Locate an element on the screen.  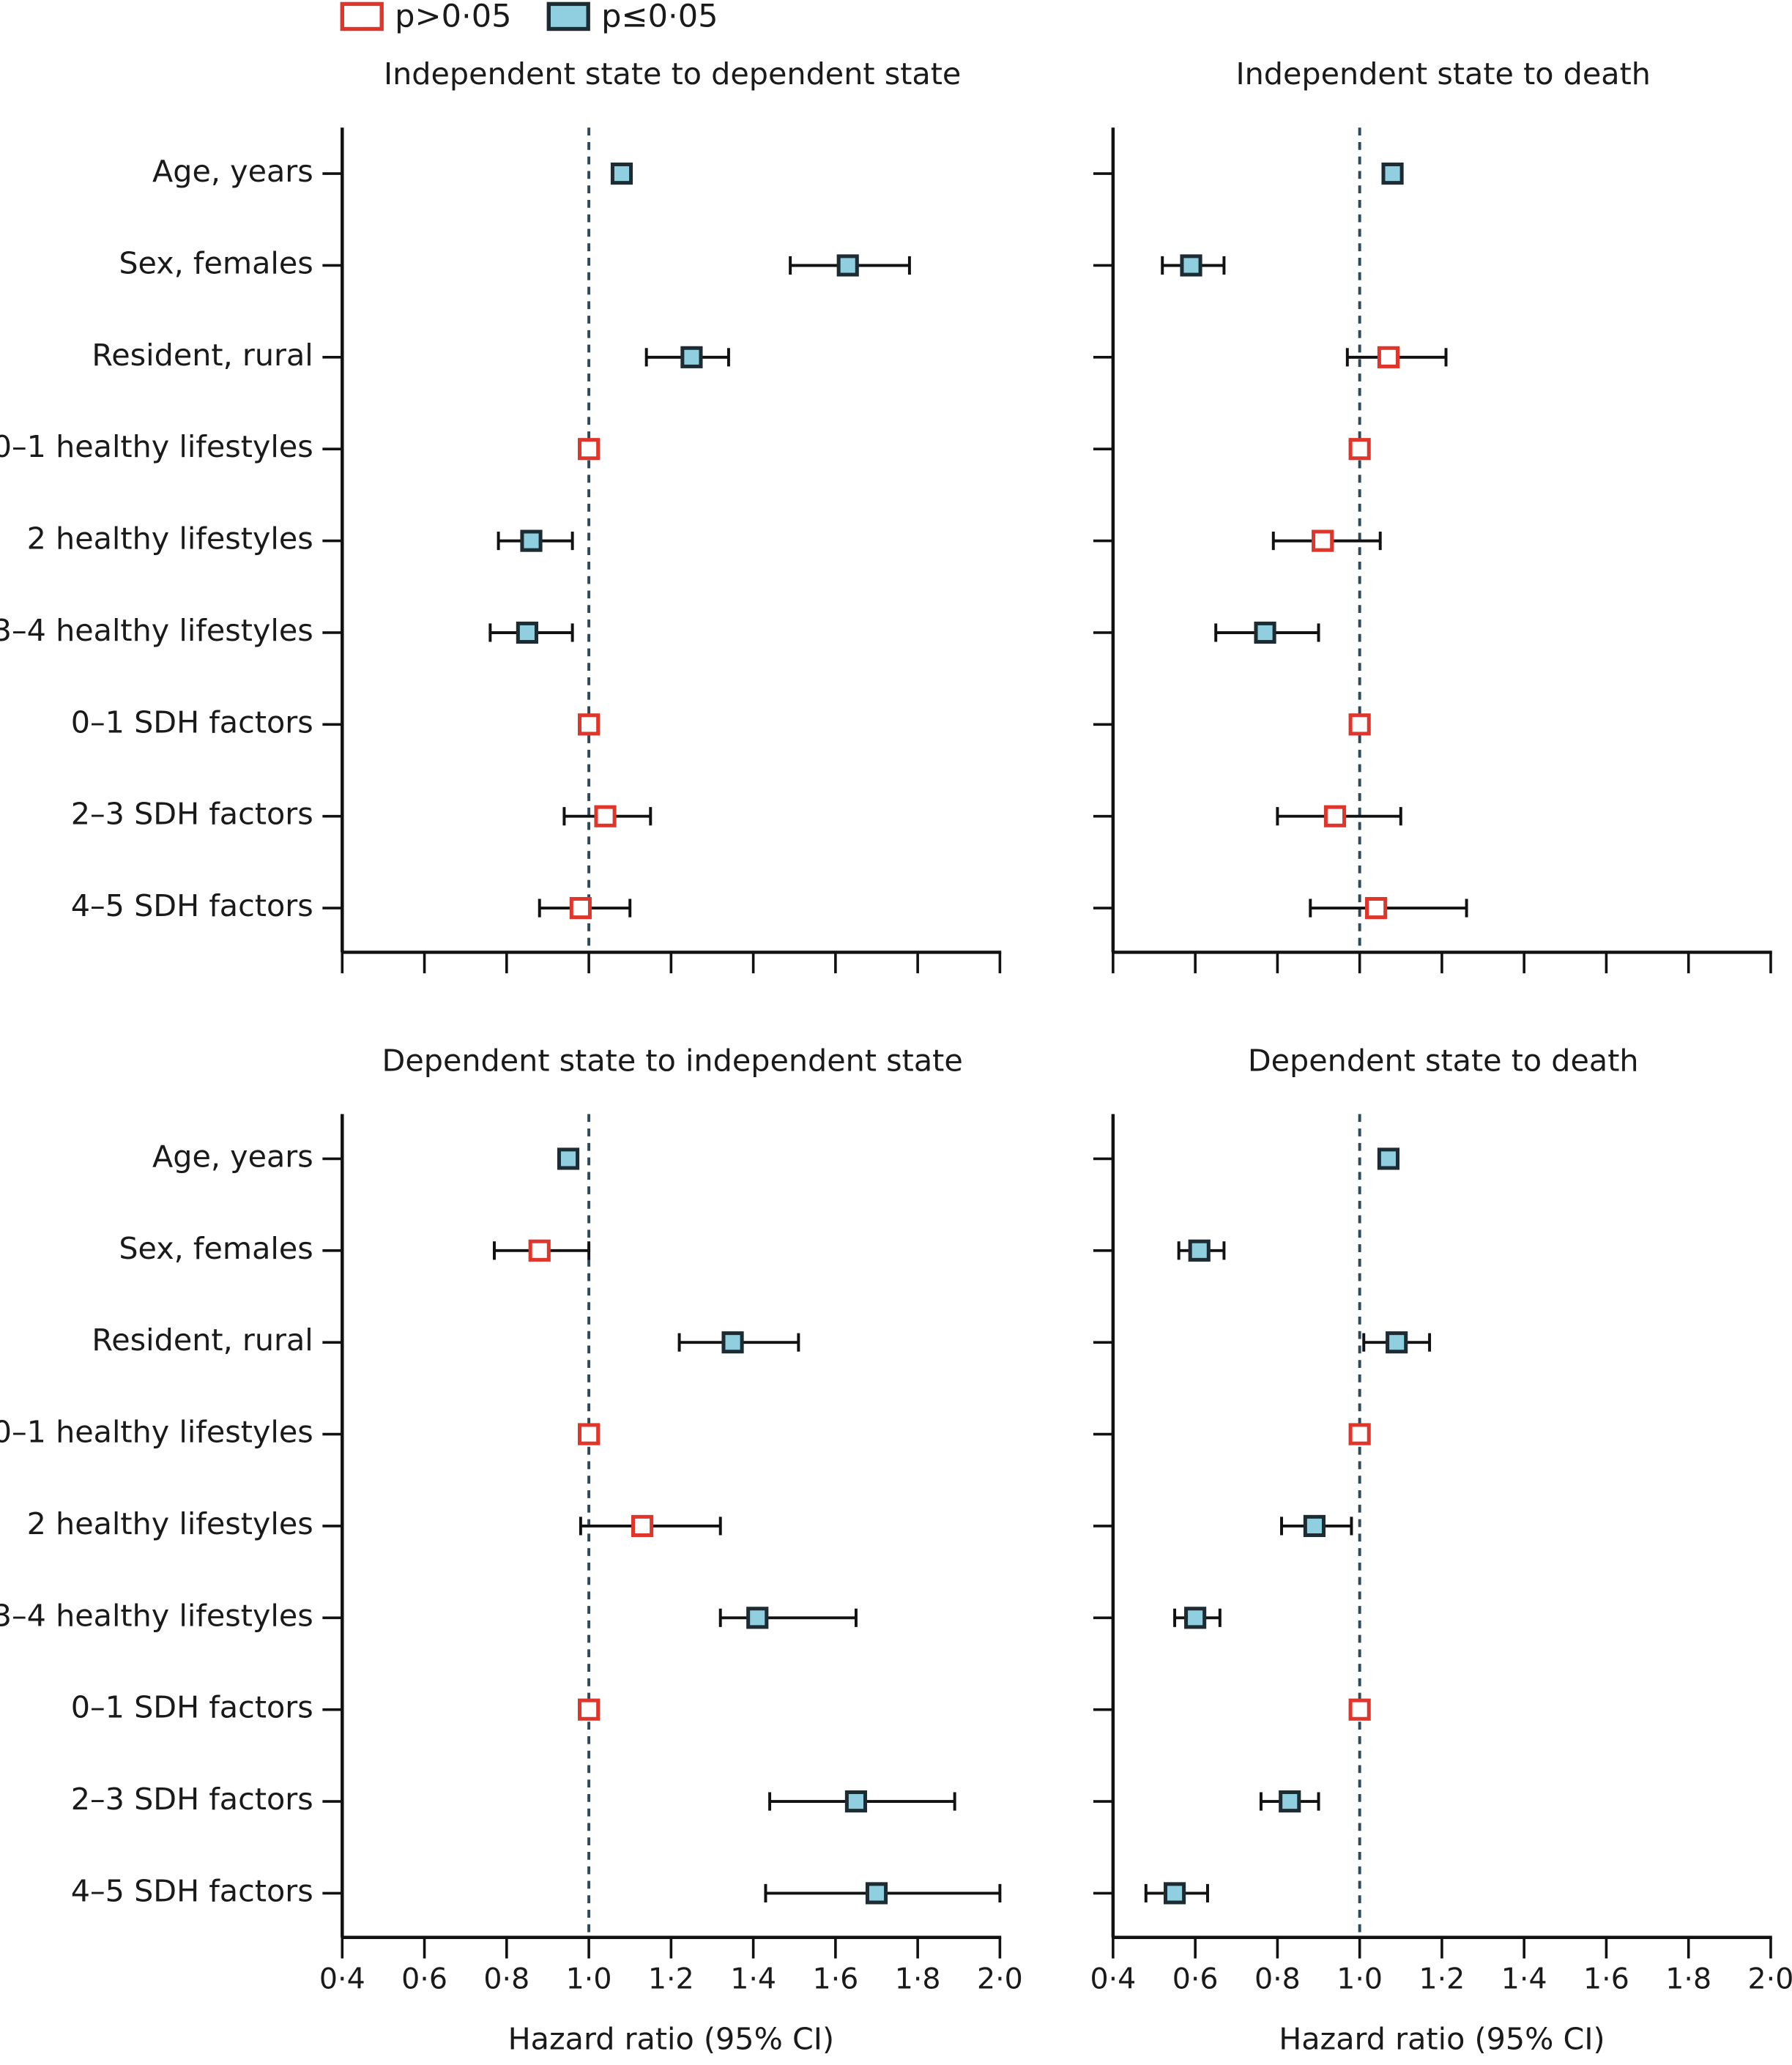
panel-title: Dependent state to independent state is located at coordinates (672, 1060).